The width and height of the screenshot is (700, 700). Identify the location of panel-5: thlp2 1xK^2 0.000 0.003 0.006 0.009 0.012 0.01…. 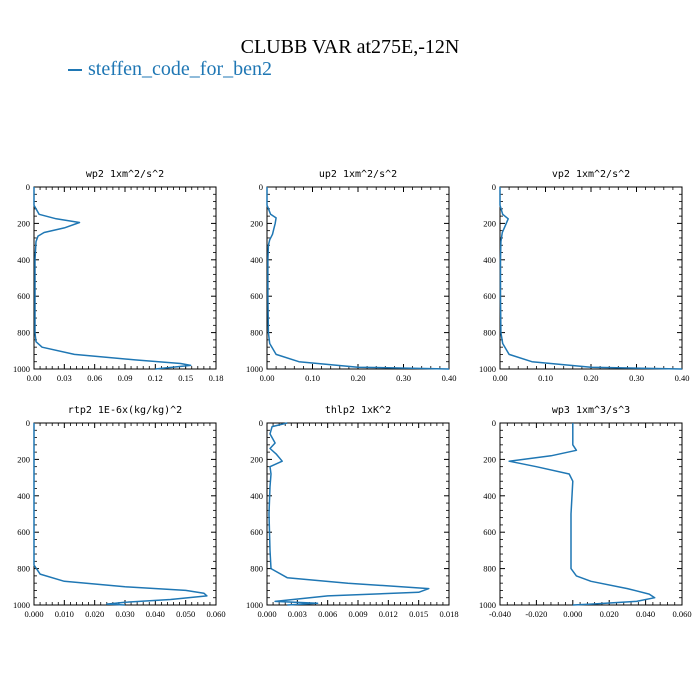
(352, 512).